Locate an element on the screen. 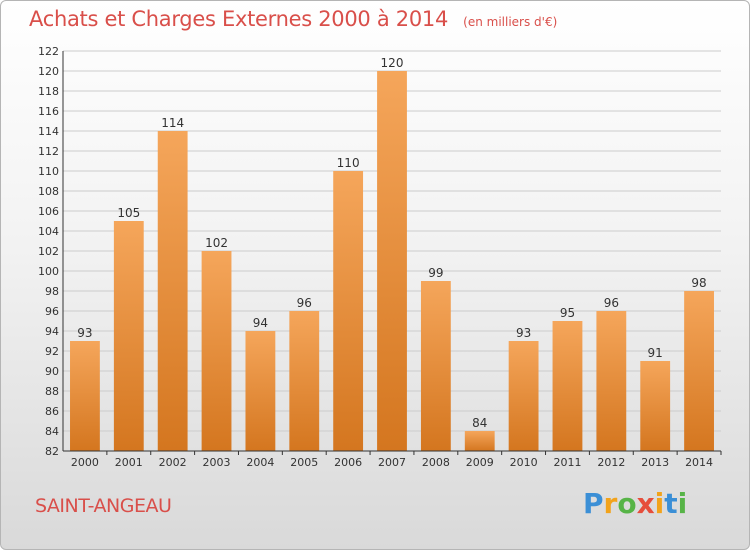  y-tick-label: 106 is located at coordinates (48, 211).